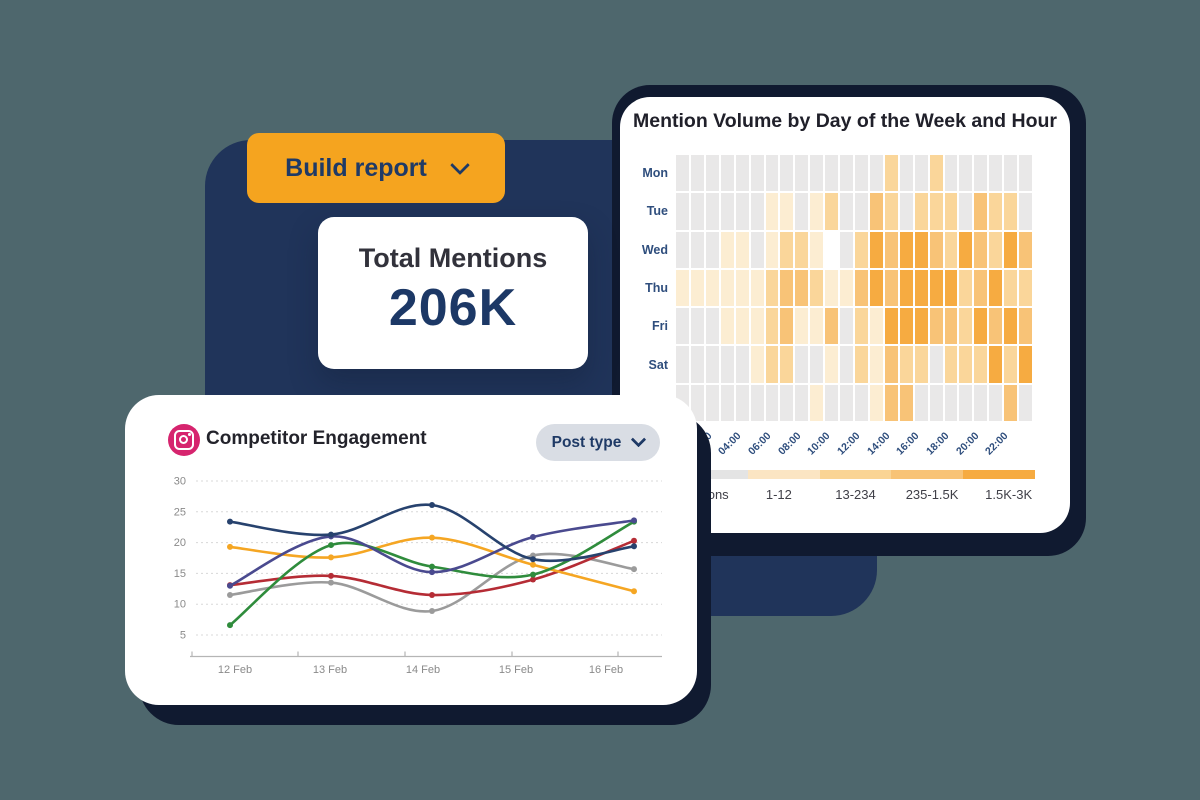 The image size is (1200, 800). I want to click on svg-text: 13 Feb, so click(330, 670).